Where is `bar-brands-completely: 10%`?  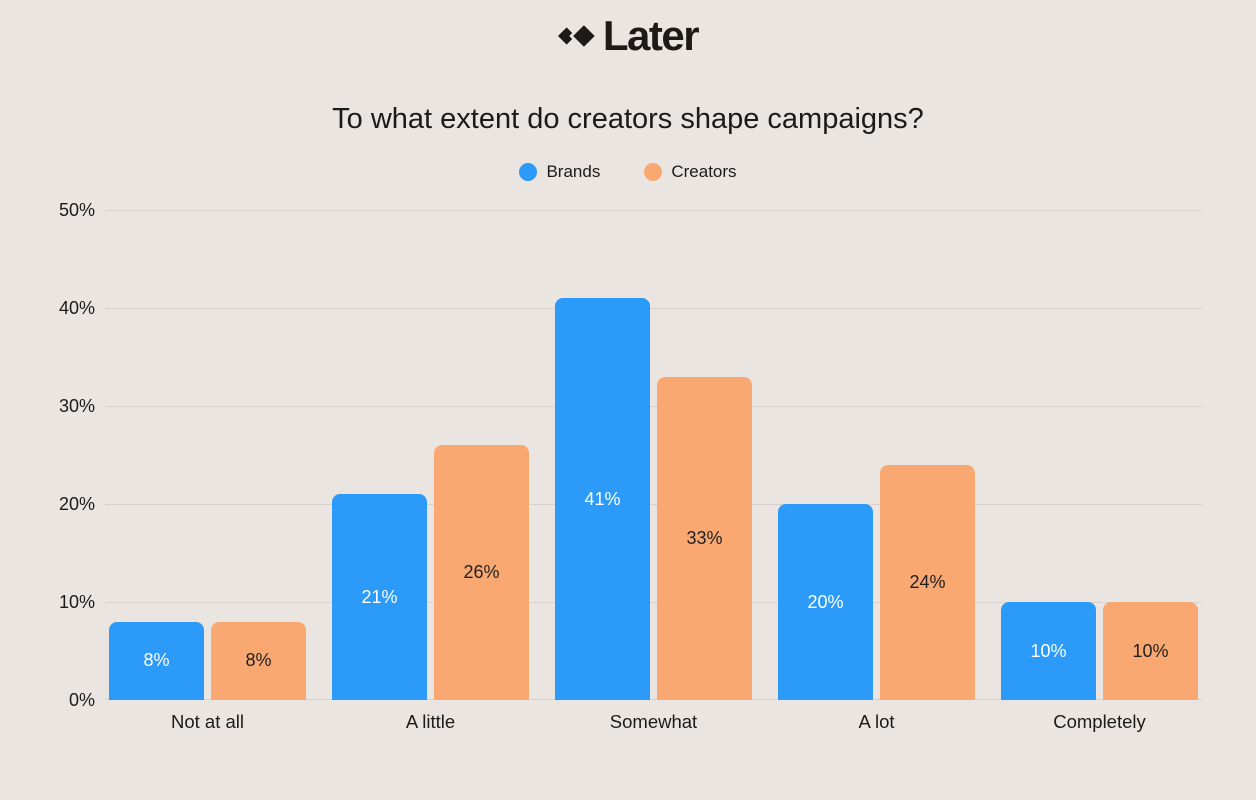
bar-brands-completely: 10% is located at coordinates (1048, 651).